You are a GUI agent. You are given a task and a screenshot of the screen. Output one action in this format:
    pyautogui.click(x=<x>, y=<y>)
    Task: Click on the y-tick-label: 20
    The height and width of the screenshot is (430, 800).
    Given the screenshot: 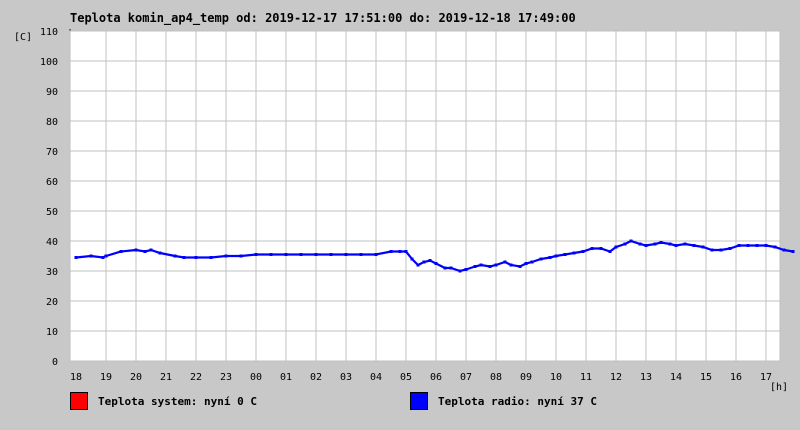 What is the action you would take?
    pyautogui.click(x=52, y=302)
    